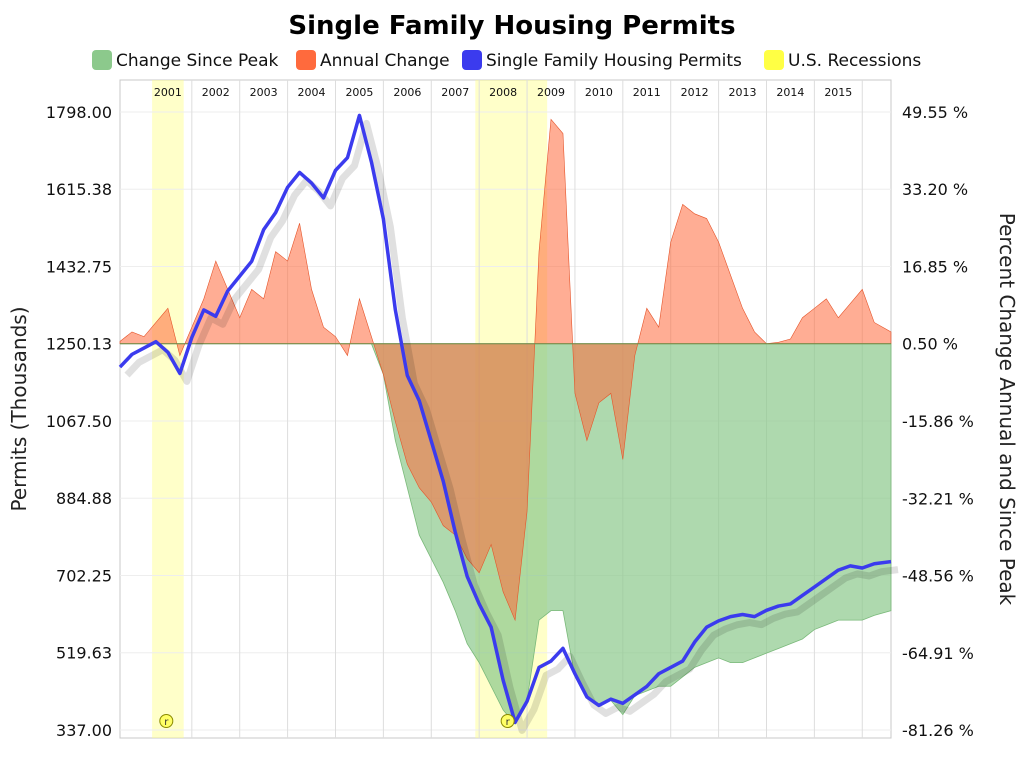 Image resolution: width=1024 pixels, height=768 pixels. What do you see at coordinates (551, 92) in the screenshot?
I see `year-label: 2009` at bounding box center [551, 92].